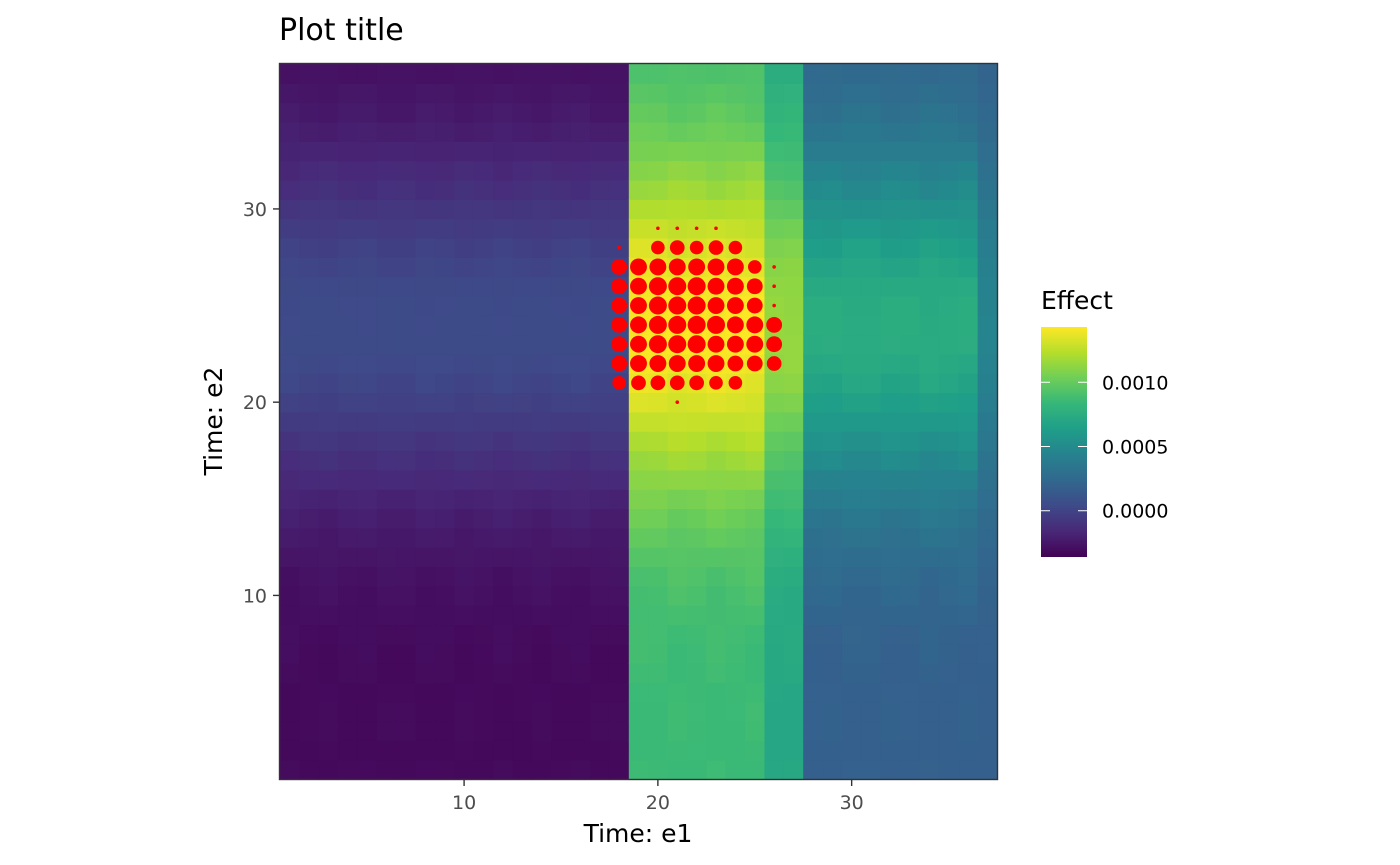  Describe the element at coordinates (638, 833) in the screenshot. I see `x-axis-title: Time: e1` at that location.